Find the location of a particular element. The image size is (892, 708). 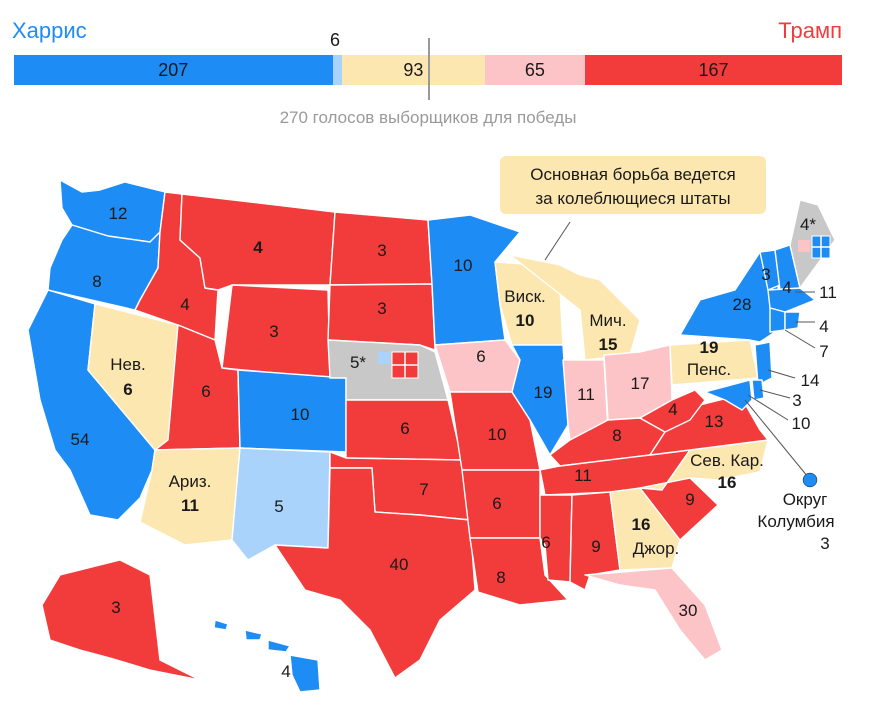

label-CO: 10 is located at coordinates (300, 414).